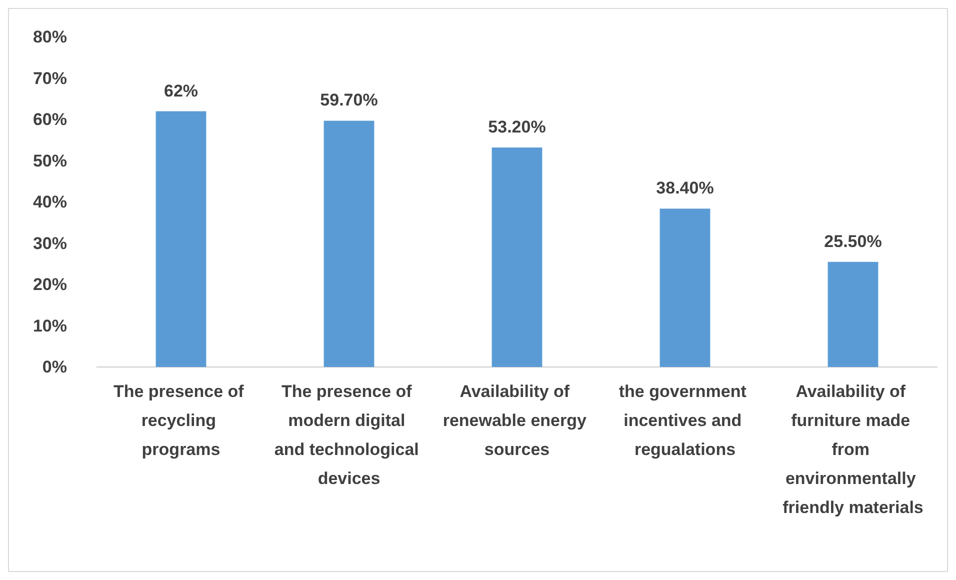 The image size is (956, 580). I want to click on x-tick-label: the government incentives and regualations, so click(685, 420).